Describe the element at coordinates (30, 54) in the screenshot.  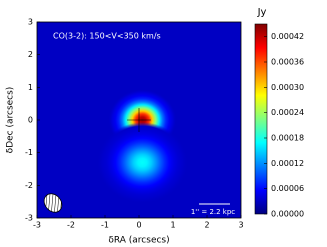
I see `y-tick-label: 2` at that location.